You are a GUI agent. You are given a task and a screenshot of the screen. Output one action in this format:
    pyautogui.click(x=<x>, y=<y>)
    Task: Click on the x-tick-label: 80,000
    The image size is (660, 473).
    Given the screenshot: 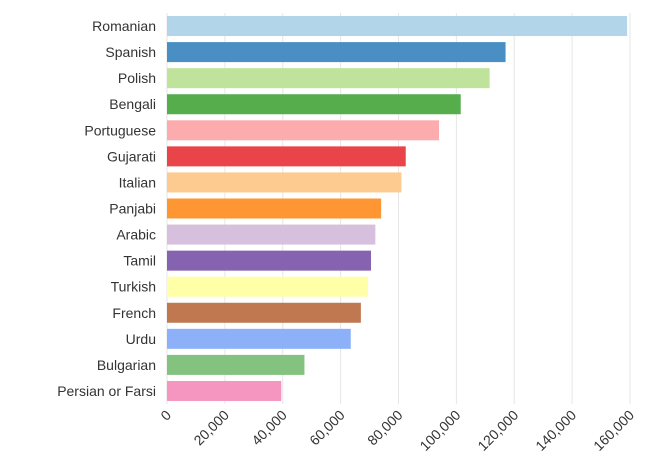 What is the action you would take?
    pyautogui.click(x=385, y=428)
    